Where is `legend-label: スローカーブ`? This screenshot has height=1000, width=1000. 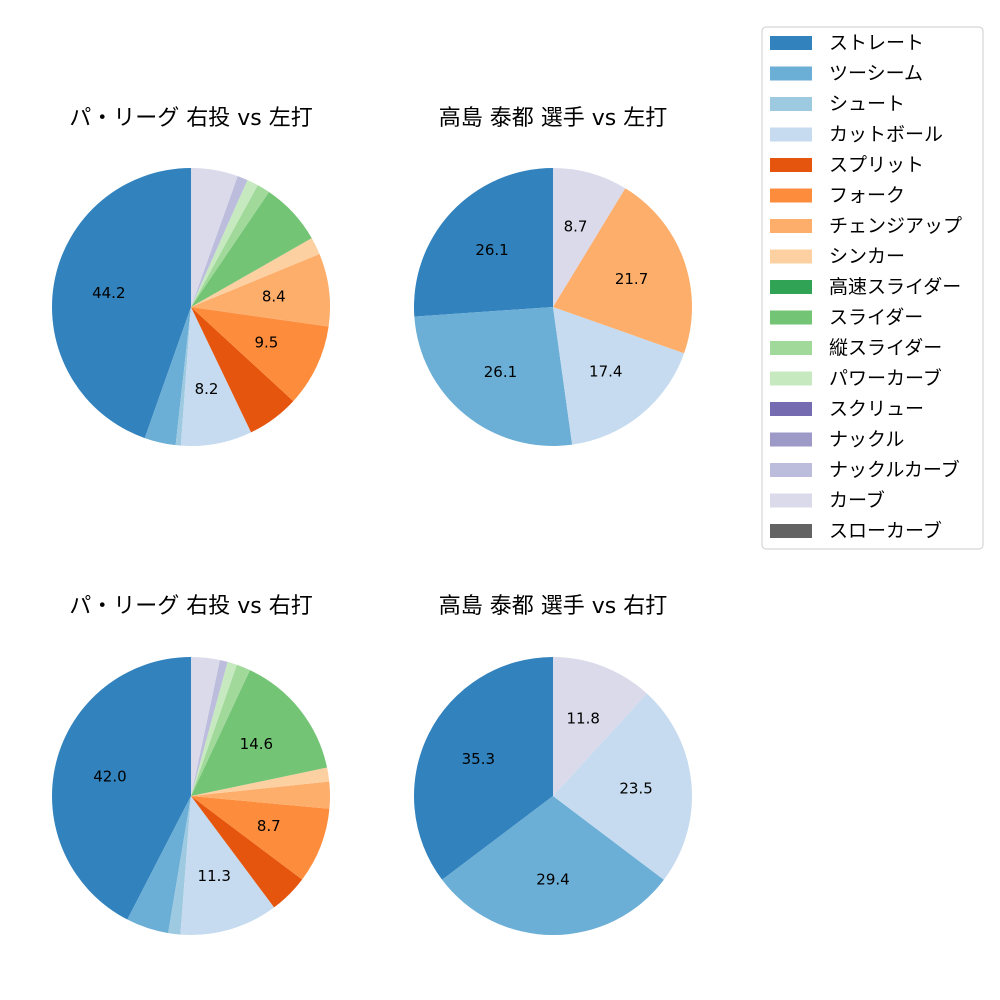 legend-label: スローカーブ is located at coordinates (885, 530).